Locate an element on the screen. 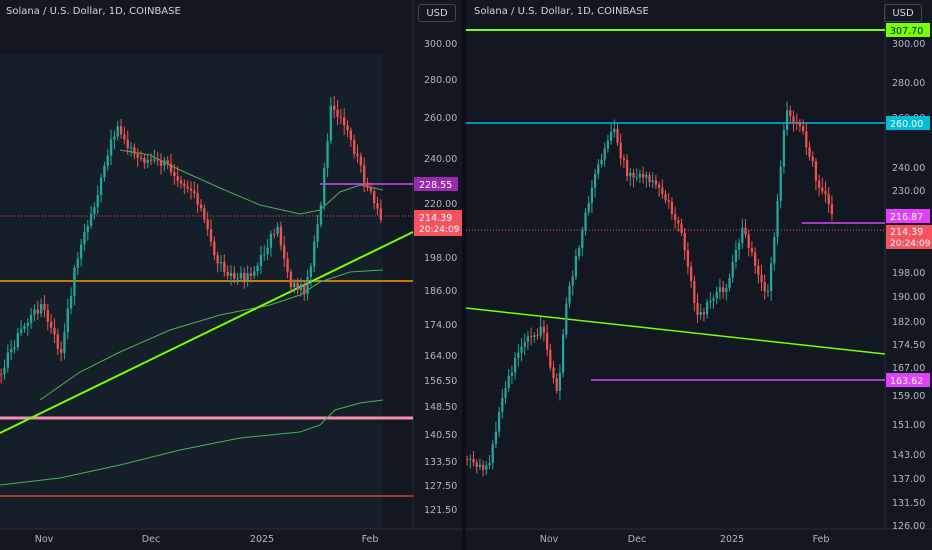 Image resolution: width=932 pixels, height=550 pixels. left-chart-title: Solana / U.S. Dollar, 1D, COINBASE is located at coordinates (93, 11).